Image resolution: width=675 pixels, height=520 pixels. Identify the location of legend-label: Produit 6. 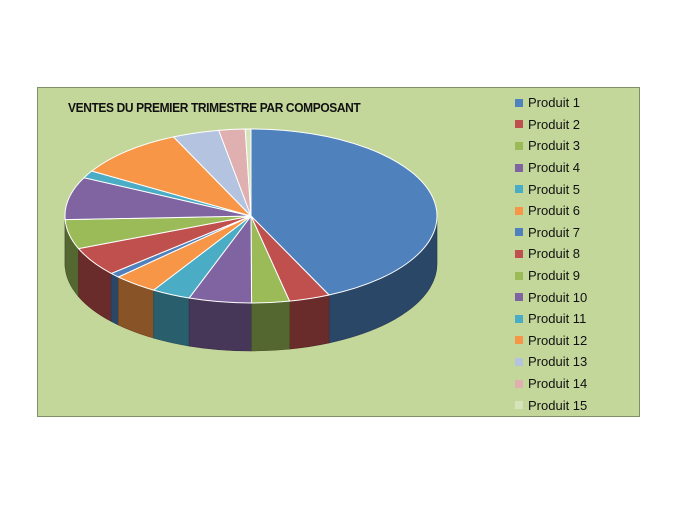
(554, 211).